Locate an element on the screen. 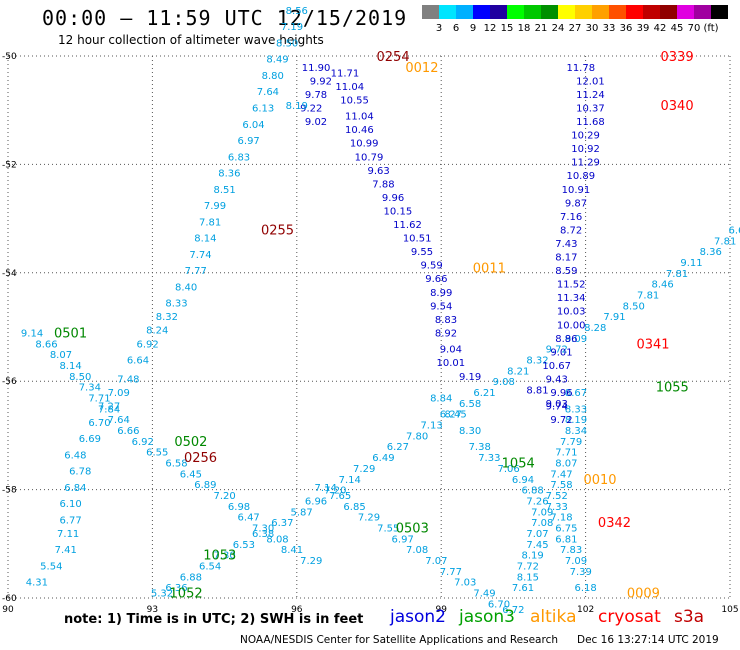 The image size is (740, 650). colorbar-label: 24 is located at coordinates (558, 28).